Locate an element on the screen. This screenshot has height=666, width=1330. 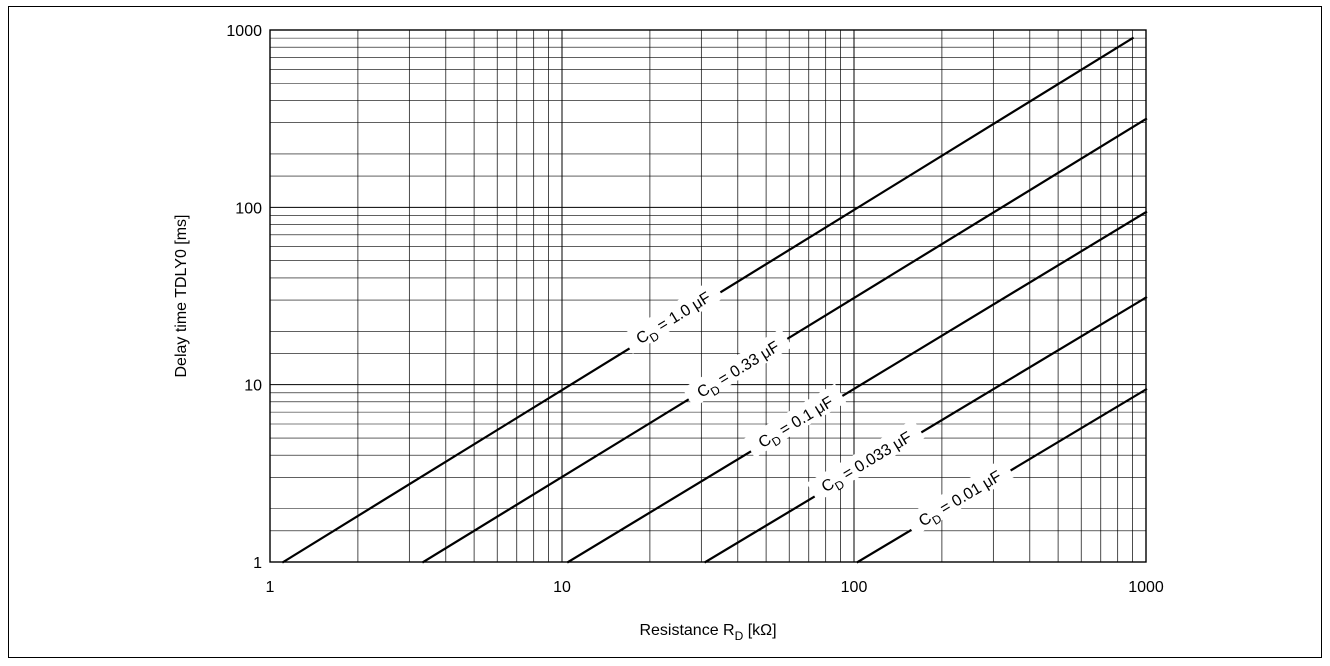
x-tick-label: 100 is located at coordinates (854, 587).